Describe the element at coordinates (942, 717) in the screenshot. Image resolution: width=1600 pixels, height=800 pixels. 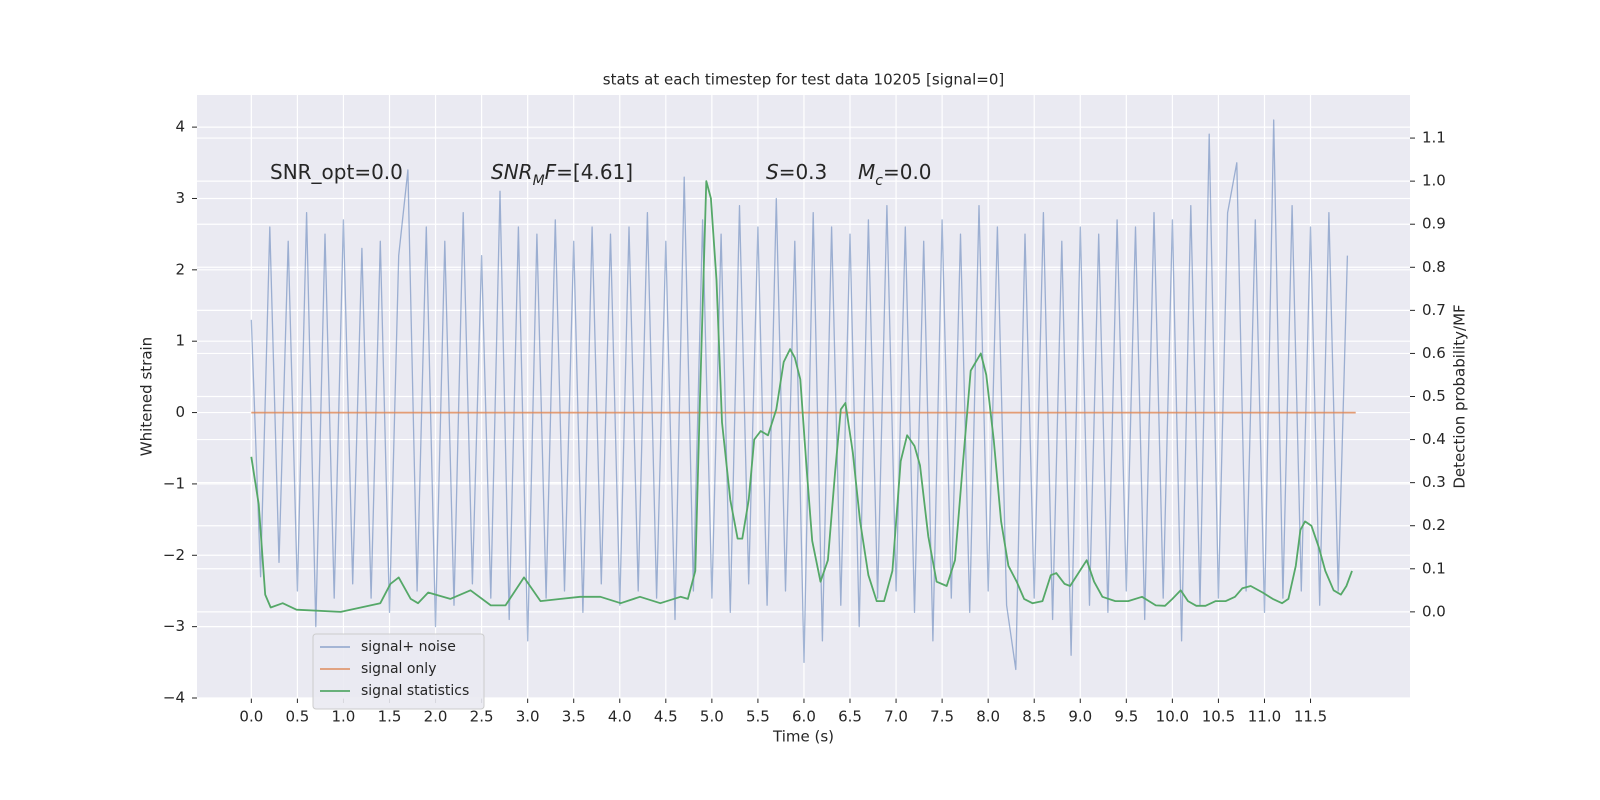
I see `x-tick-label: 7.5` at that location.